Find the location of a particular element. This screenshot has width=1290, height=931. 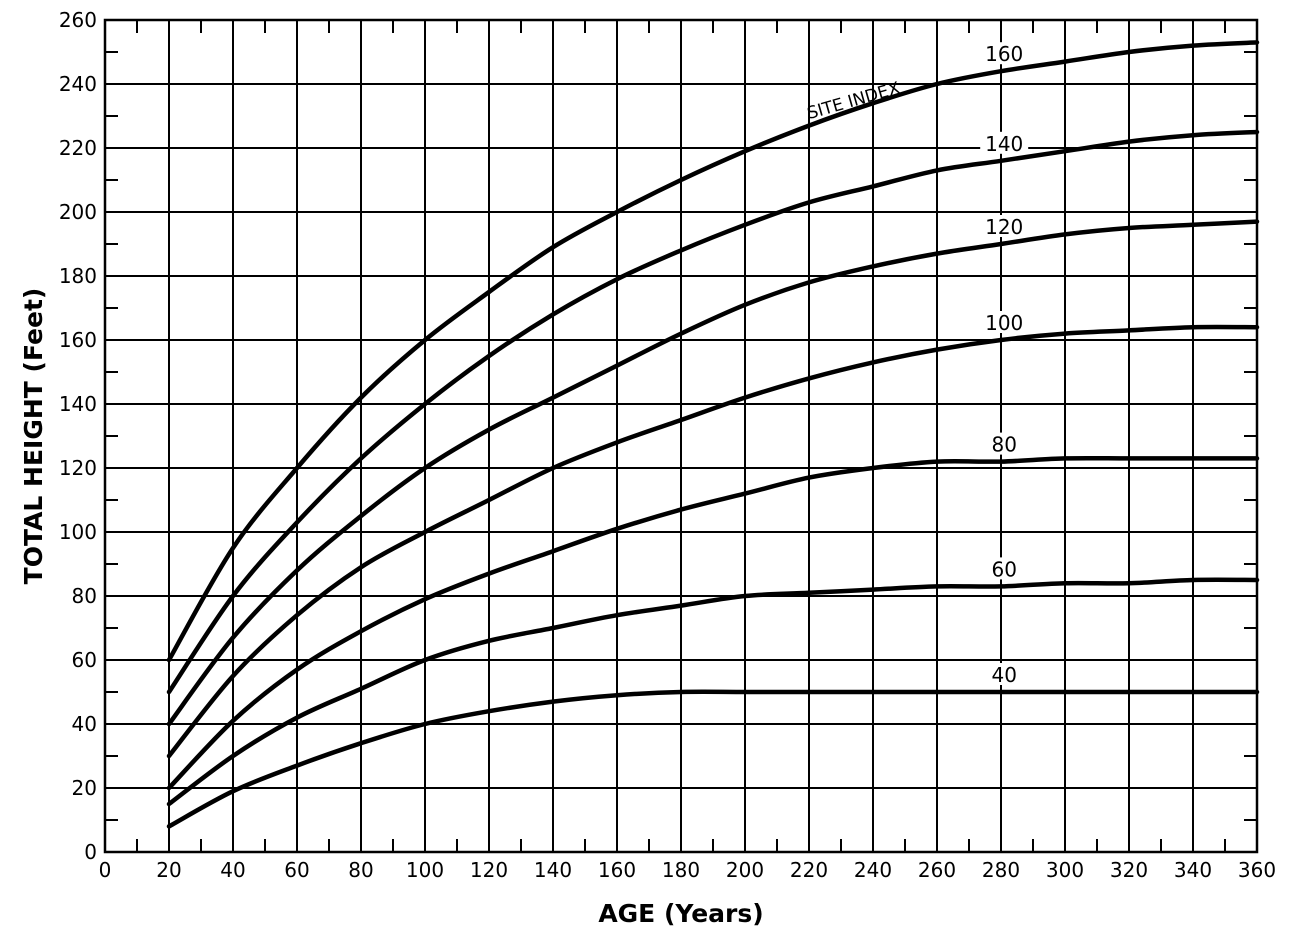

series-label-80: 80 is located at coordinates (1003, 445).